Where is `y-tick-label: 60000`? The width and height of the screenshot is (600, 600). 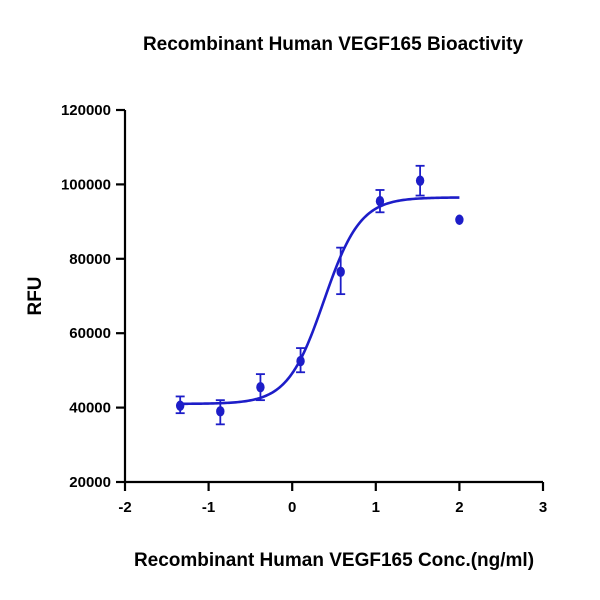 y-tick-label: 60000 is located at coordinates (90, 333).